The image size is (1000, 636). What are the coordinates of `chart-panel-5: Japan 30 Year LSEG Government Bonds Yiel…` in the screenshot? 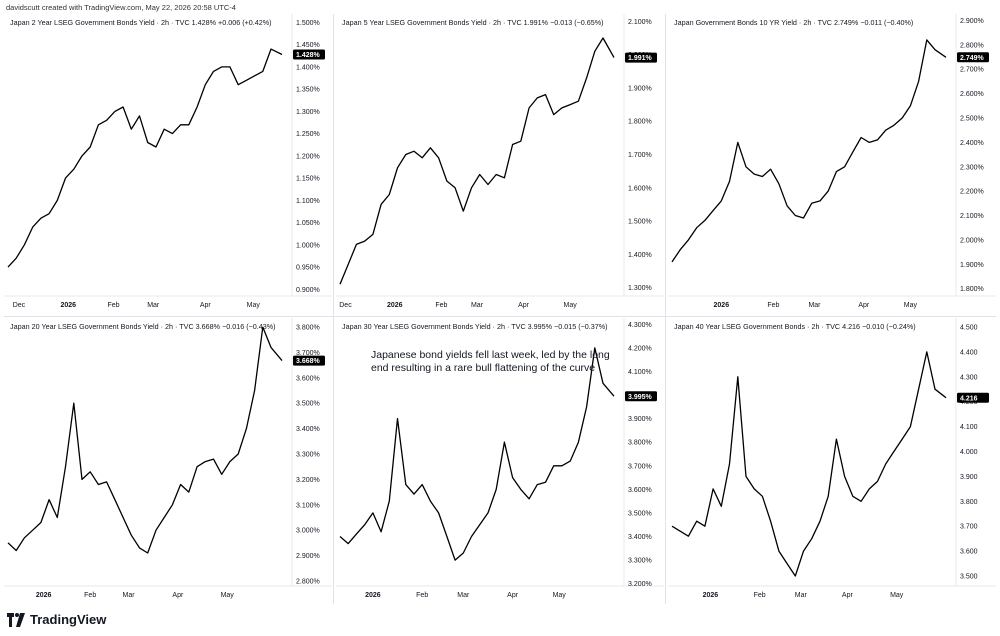 It's located at (500, 461).